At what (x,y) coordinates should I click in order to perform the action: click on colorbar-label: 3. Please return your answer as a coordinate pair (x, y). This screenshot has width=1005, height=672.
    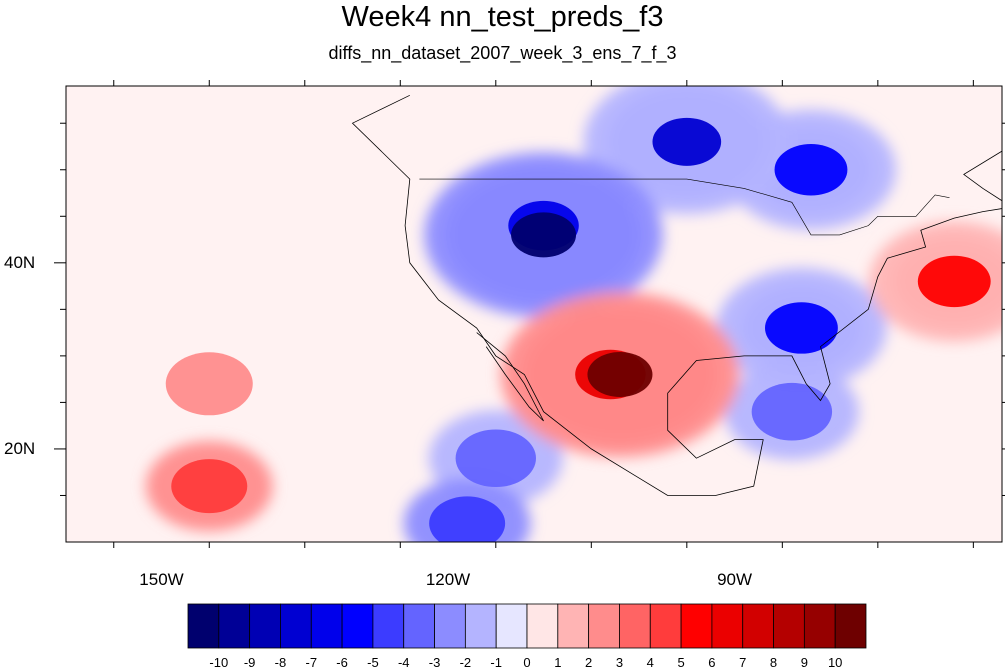
    Looking at the image, I should click on (619, 662).